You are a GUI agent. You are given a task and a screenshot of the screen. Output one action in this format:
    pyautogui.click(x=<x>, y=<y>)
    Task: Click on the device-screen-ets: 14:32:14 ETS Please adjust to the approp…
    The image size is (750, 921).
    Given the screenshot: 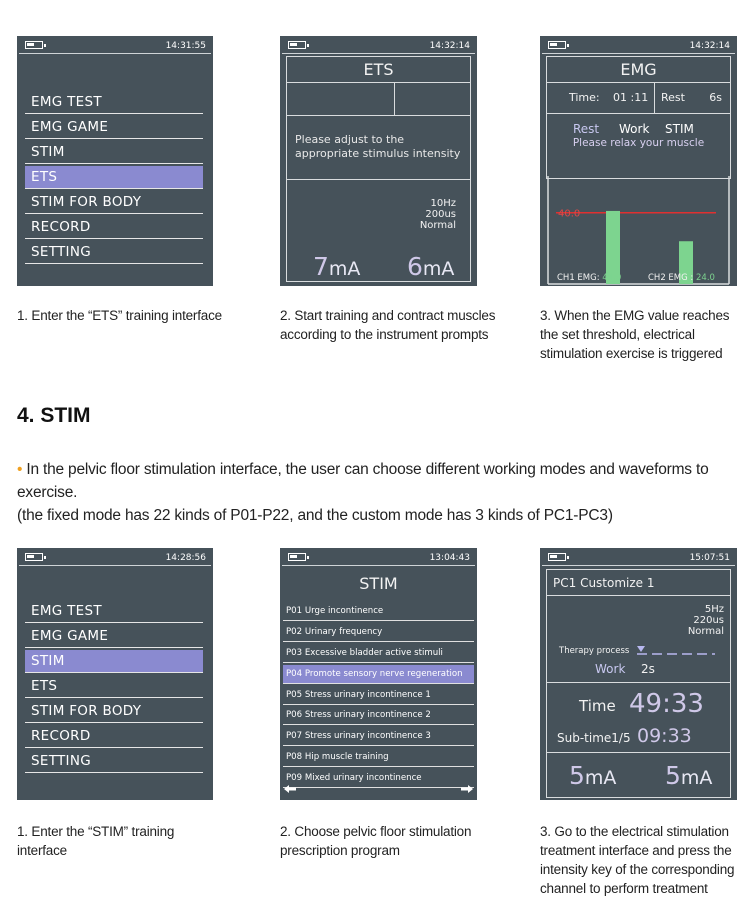 What is the action you would take?
    pyautogui.click(x=378, y=161)
    